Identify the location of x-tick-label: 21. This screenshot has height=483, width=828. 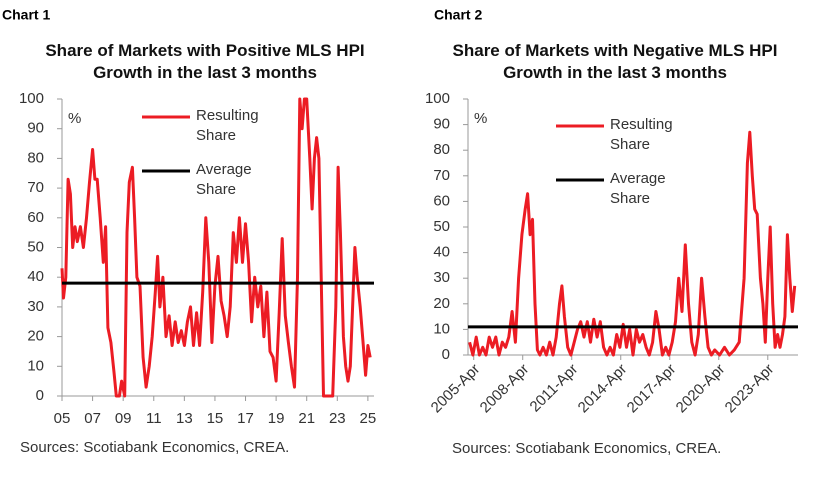
(306, 418).